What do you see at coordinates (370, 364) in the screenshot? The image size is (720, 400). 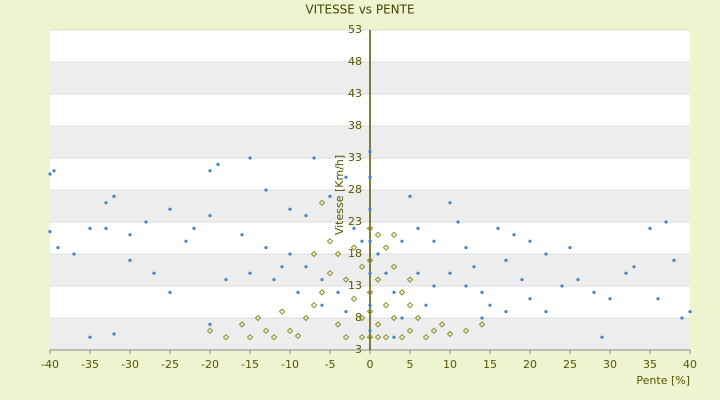 I see `x-tick-label: 0` at bounding box center [370, 364].